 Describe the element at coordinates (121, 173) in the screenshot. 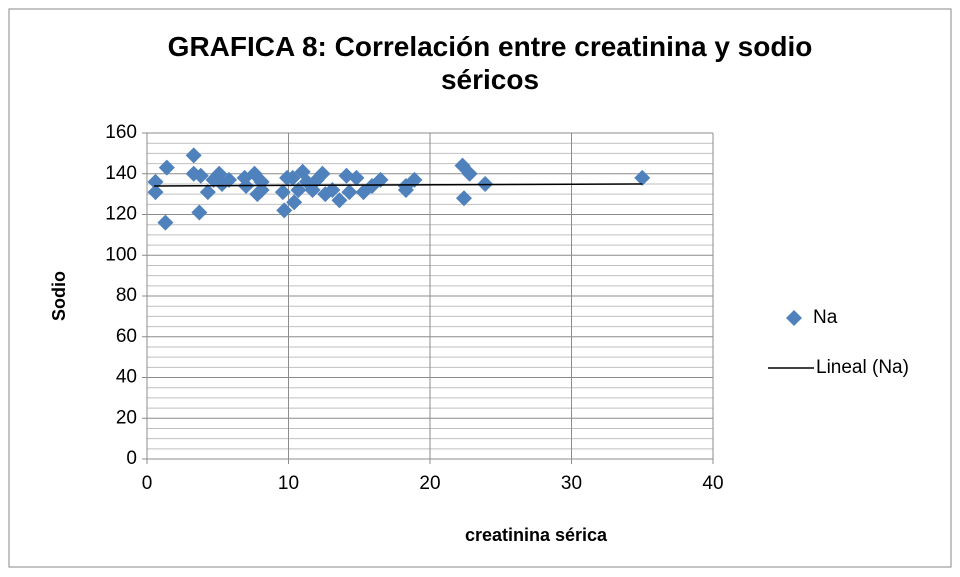

I see `y-tick-label: 140` at that location.